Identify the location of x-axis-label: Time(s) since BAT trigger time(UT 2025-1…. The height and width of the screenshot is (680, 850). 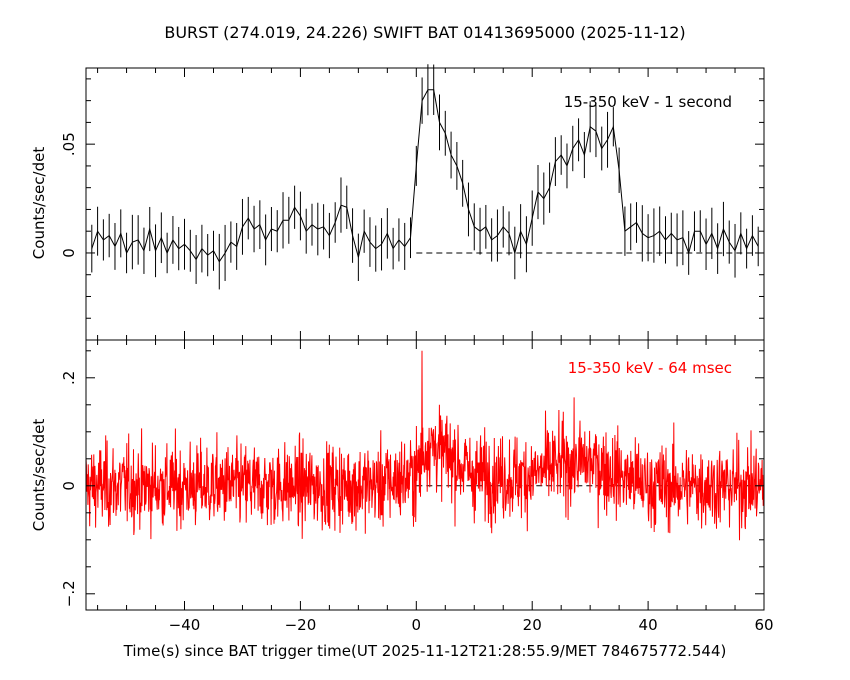
(425, 651).